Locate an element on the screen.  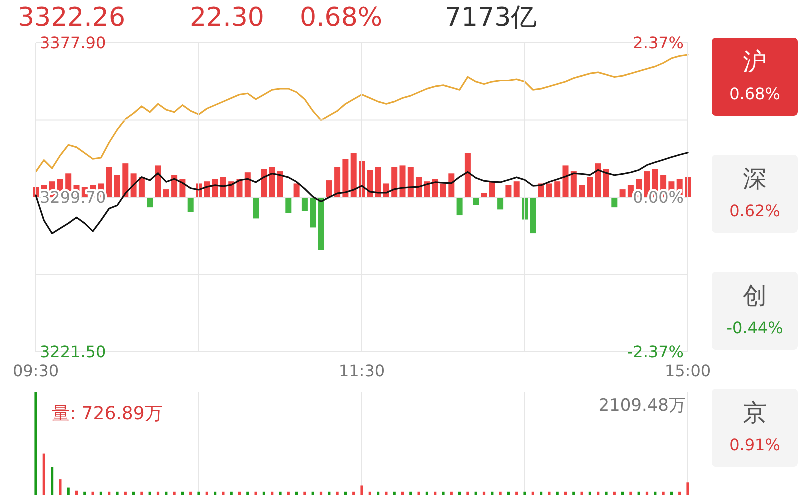
y-tick-label: 3377.90 is located at coordinates (73, 43).